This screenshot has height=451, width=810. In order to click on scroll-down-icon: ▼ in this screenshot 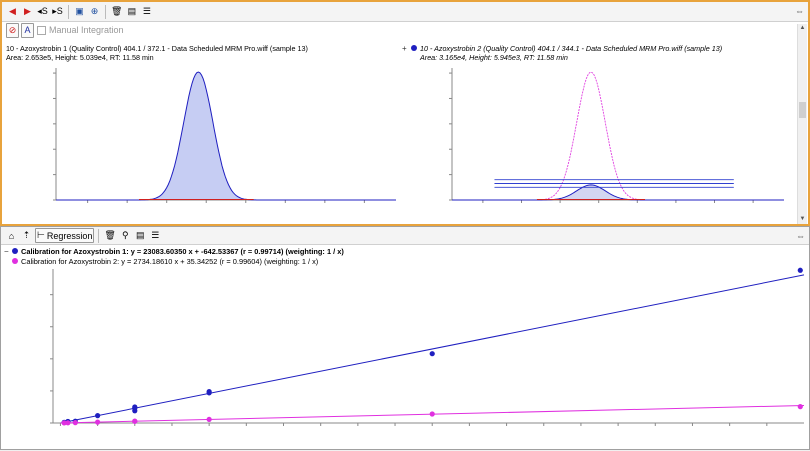, I will do `click(802, 219)`.